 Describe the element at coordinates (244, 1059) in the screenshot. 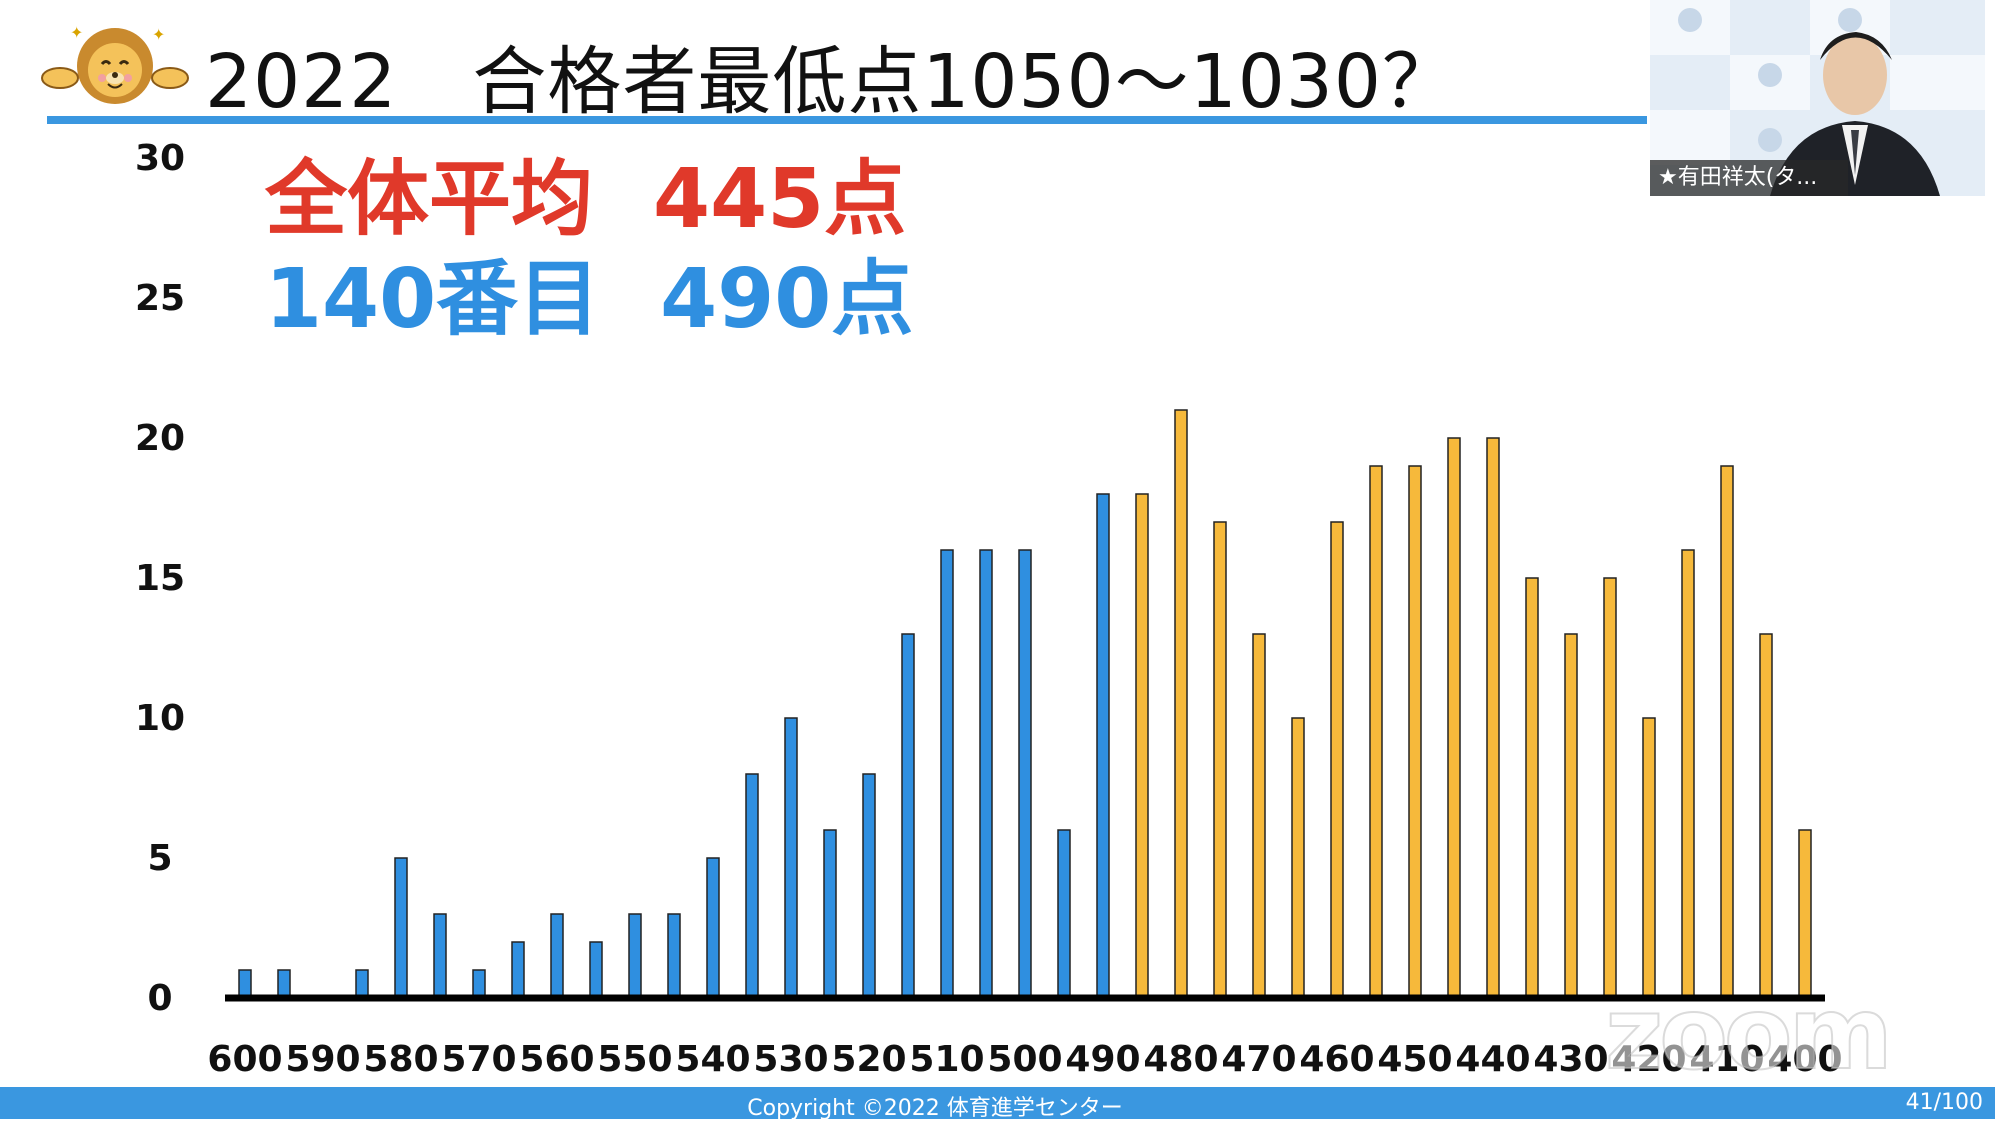

I see `x-tick-label-600: 600` at that location.